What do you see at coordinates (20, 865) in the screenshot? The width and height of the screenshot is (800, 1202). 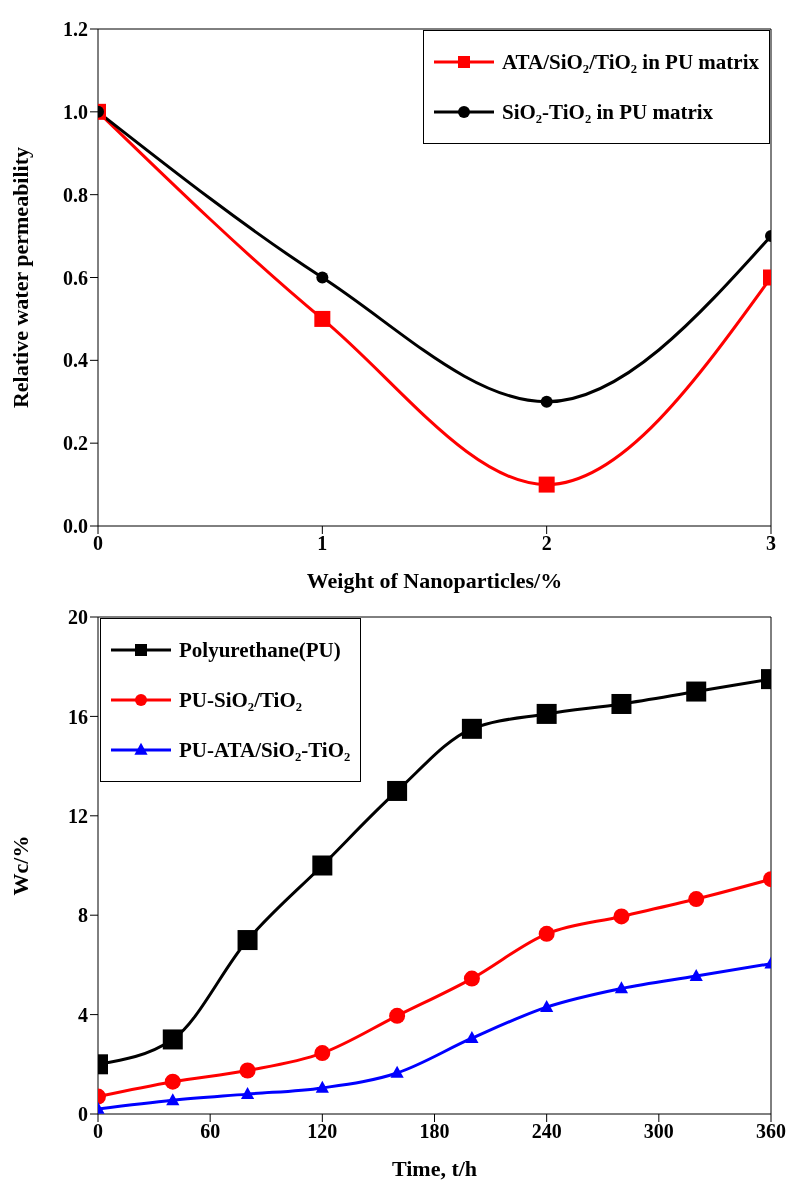 I see `y-axis-title: Wc/%` at bounding box center [20, 865].